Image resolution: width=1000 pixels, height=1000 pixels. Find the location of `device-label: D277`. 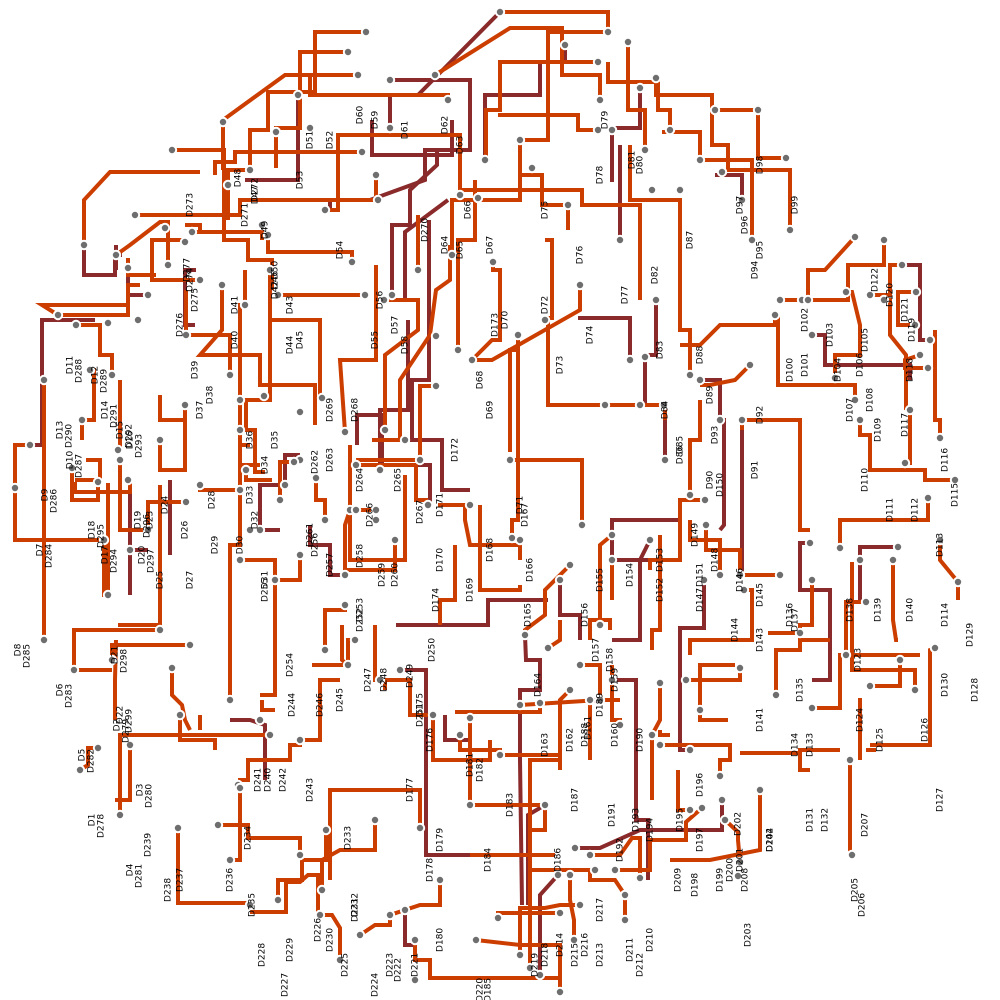

device-label: D277 is located at coordinates (188, 270).